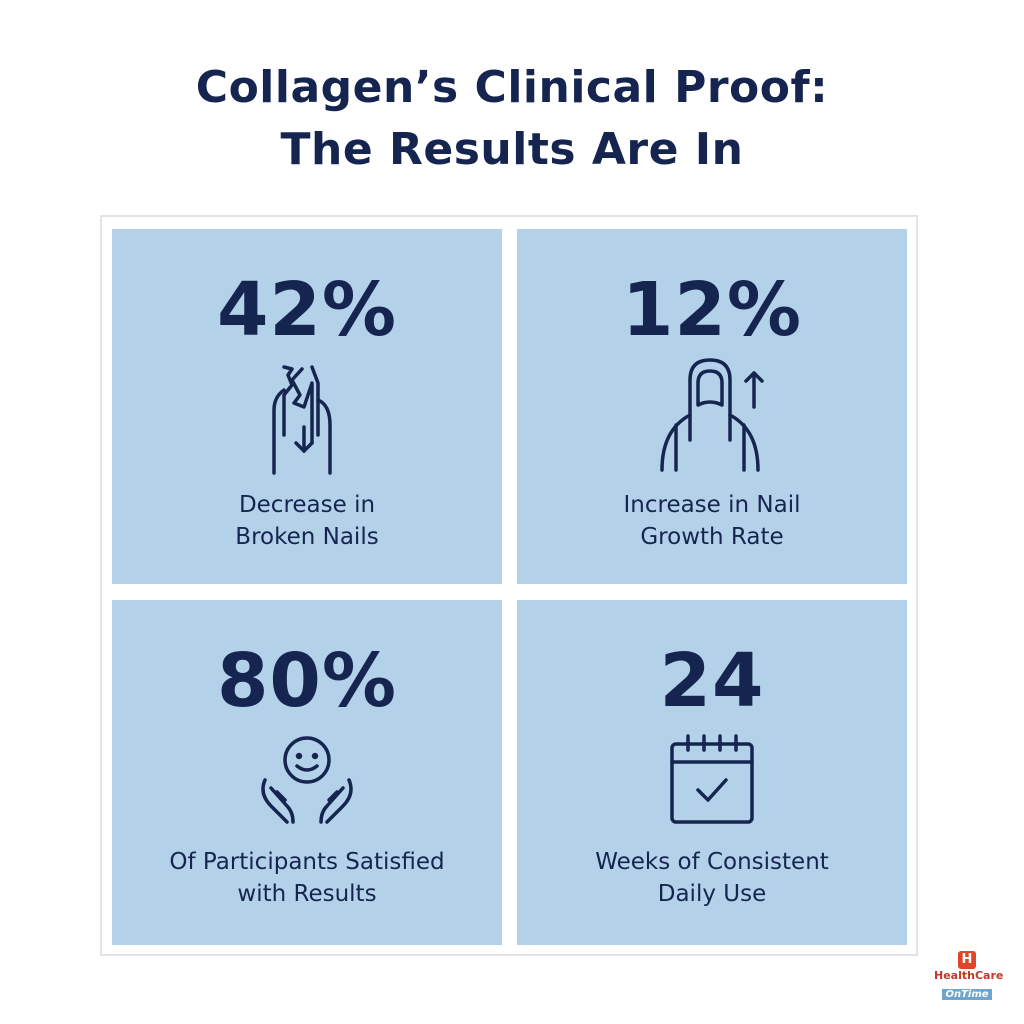  I want to click on stat-card-weeks: 24 Weeks of Consistent Daily Use, so click(712, 772).